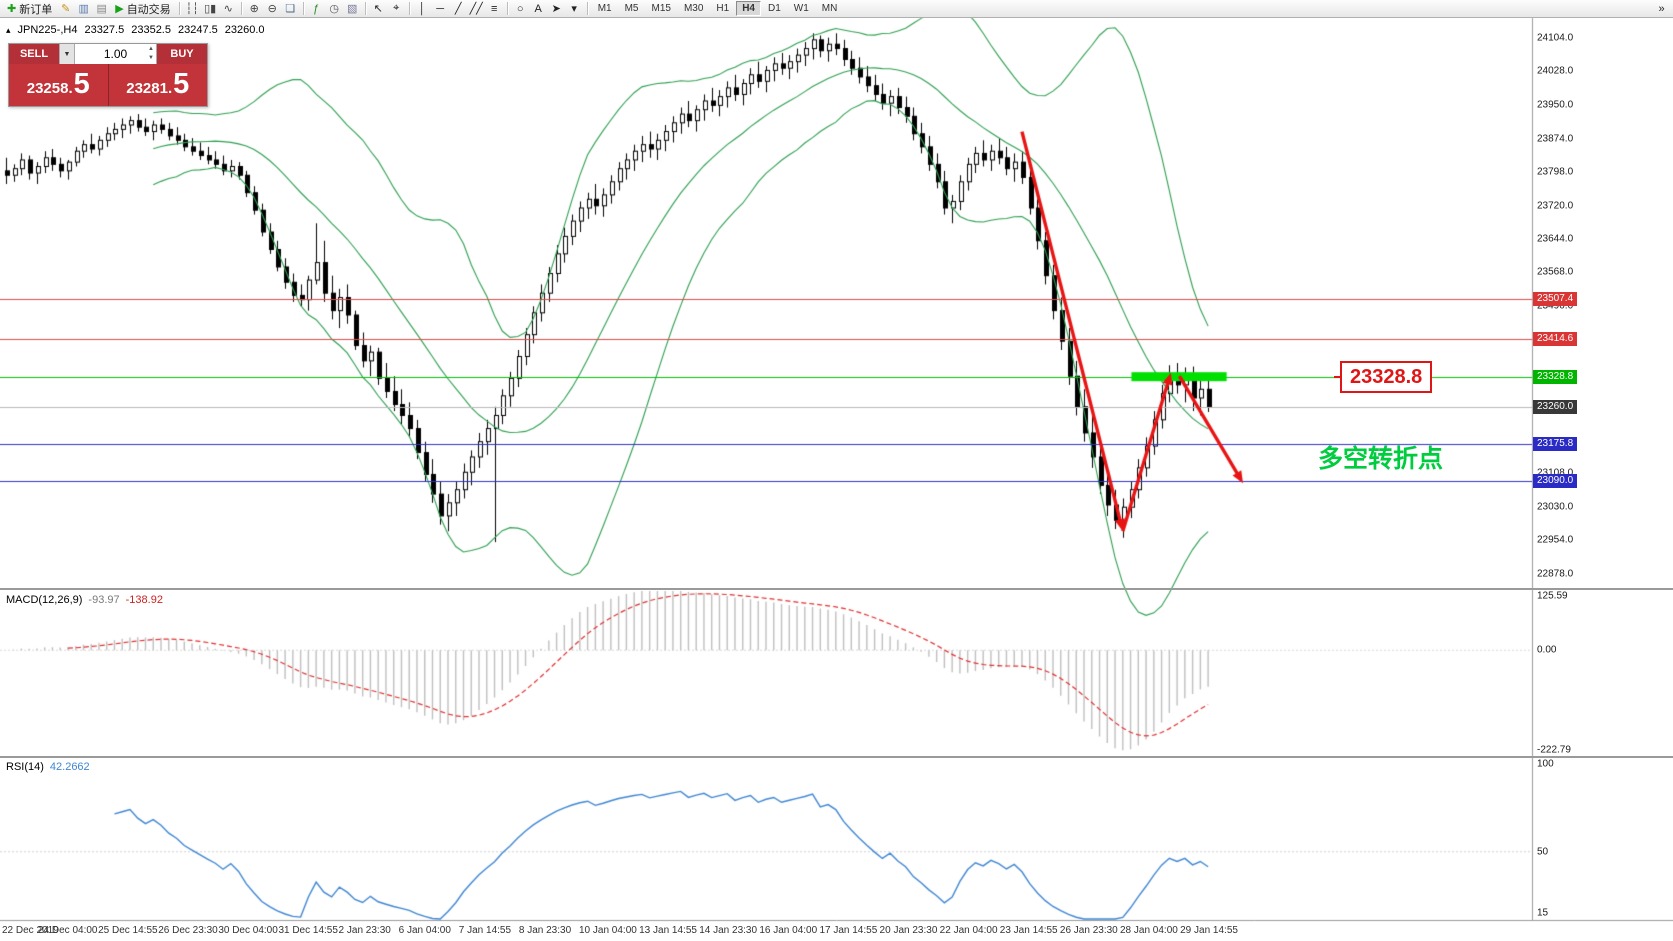 This screenshot has width=1673, height=941. Describe the element at coordinates (1555, 172) in the screenshot. I see `price-tick-label: 23798.0` at that location.